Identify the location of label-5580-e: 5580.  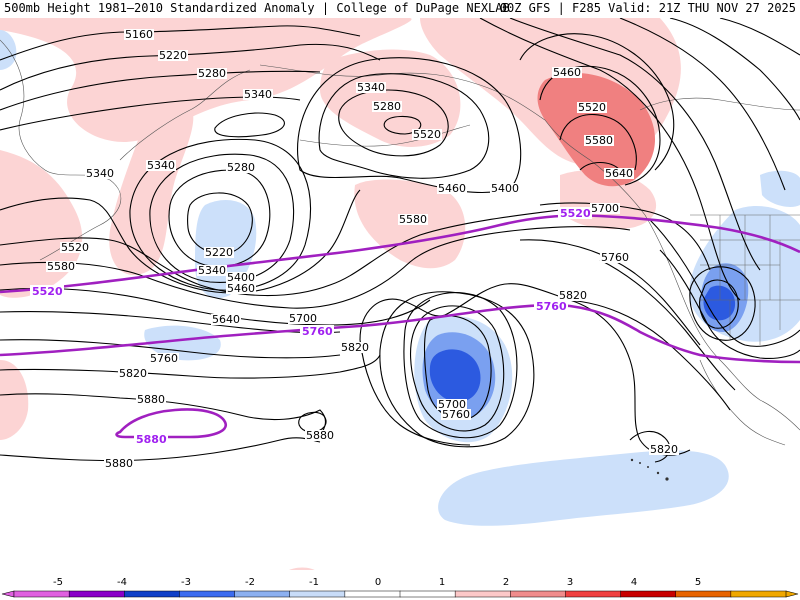
(599, 140).